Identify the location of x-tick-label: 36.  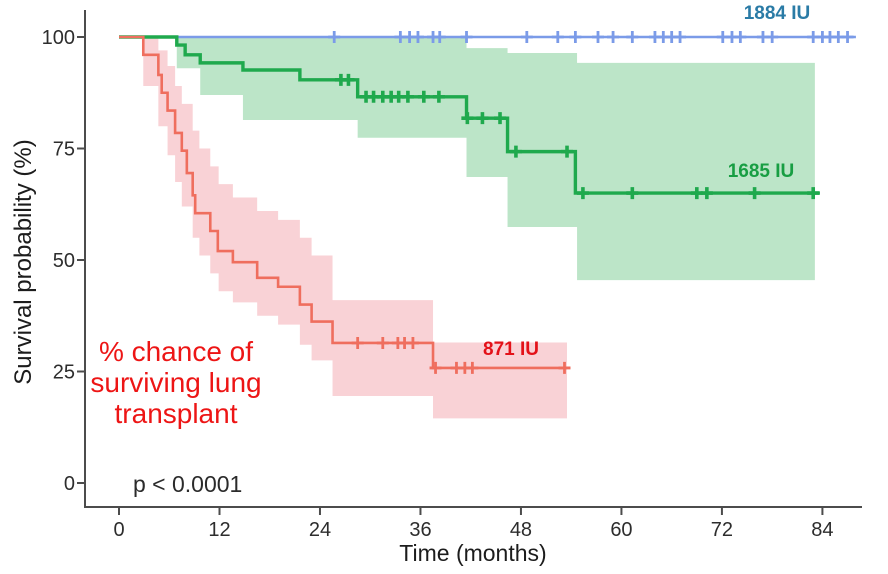
(420, 530).